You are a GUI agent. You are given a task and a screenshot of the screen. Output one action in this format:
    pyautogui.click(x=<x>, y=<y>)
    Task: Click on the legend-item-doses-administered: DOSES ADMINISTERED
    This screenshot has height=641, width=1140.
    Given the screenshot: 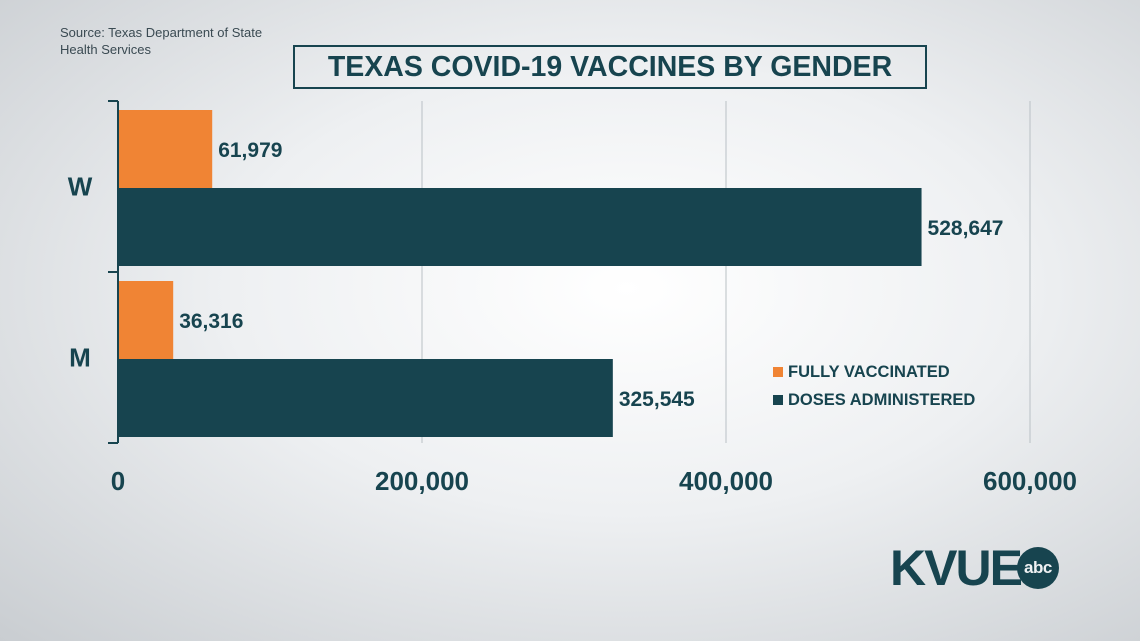 What is the action you would take?
    pyautogui.click(x=874, y=400)
    